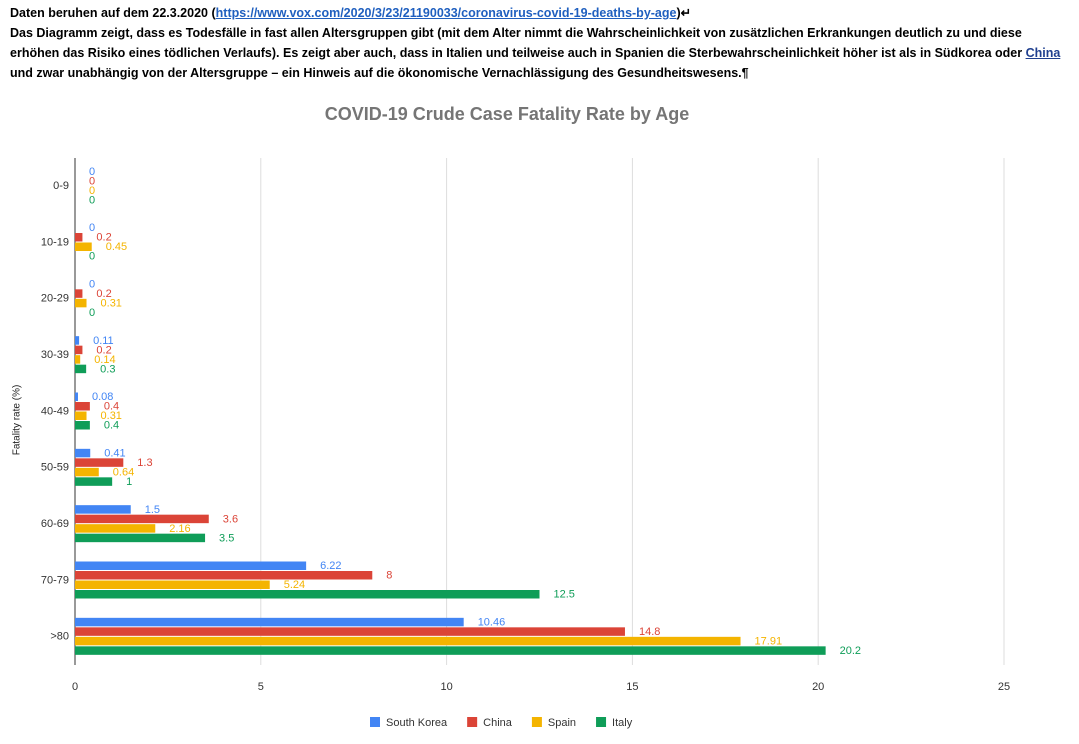  I want to click on y-tick-label: 0-9, so click(61, 186).